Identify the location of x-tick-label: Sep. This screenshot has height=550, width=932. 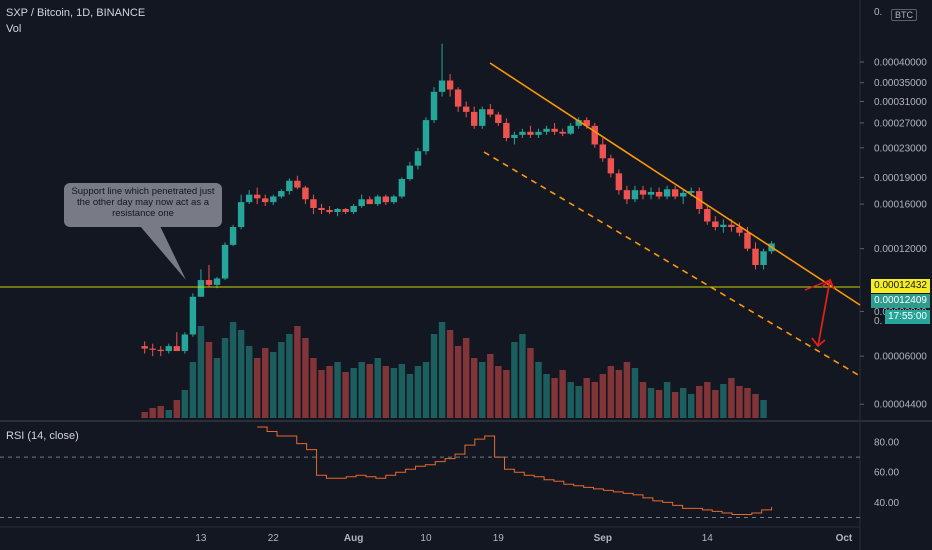
(603, 538).